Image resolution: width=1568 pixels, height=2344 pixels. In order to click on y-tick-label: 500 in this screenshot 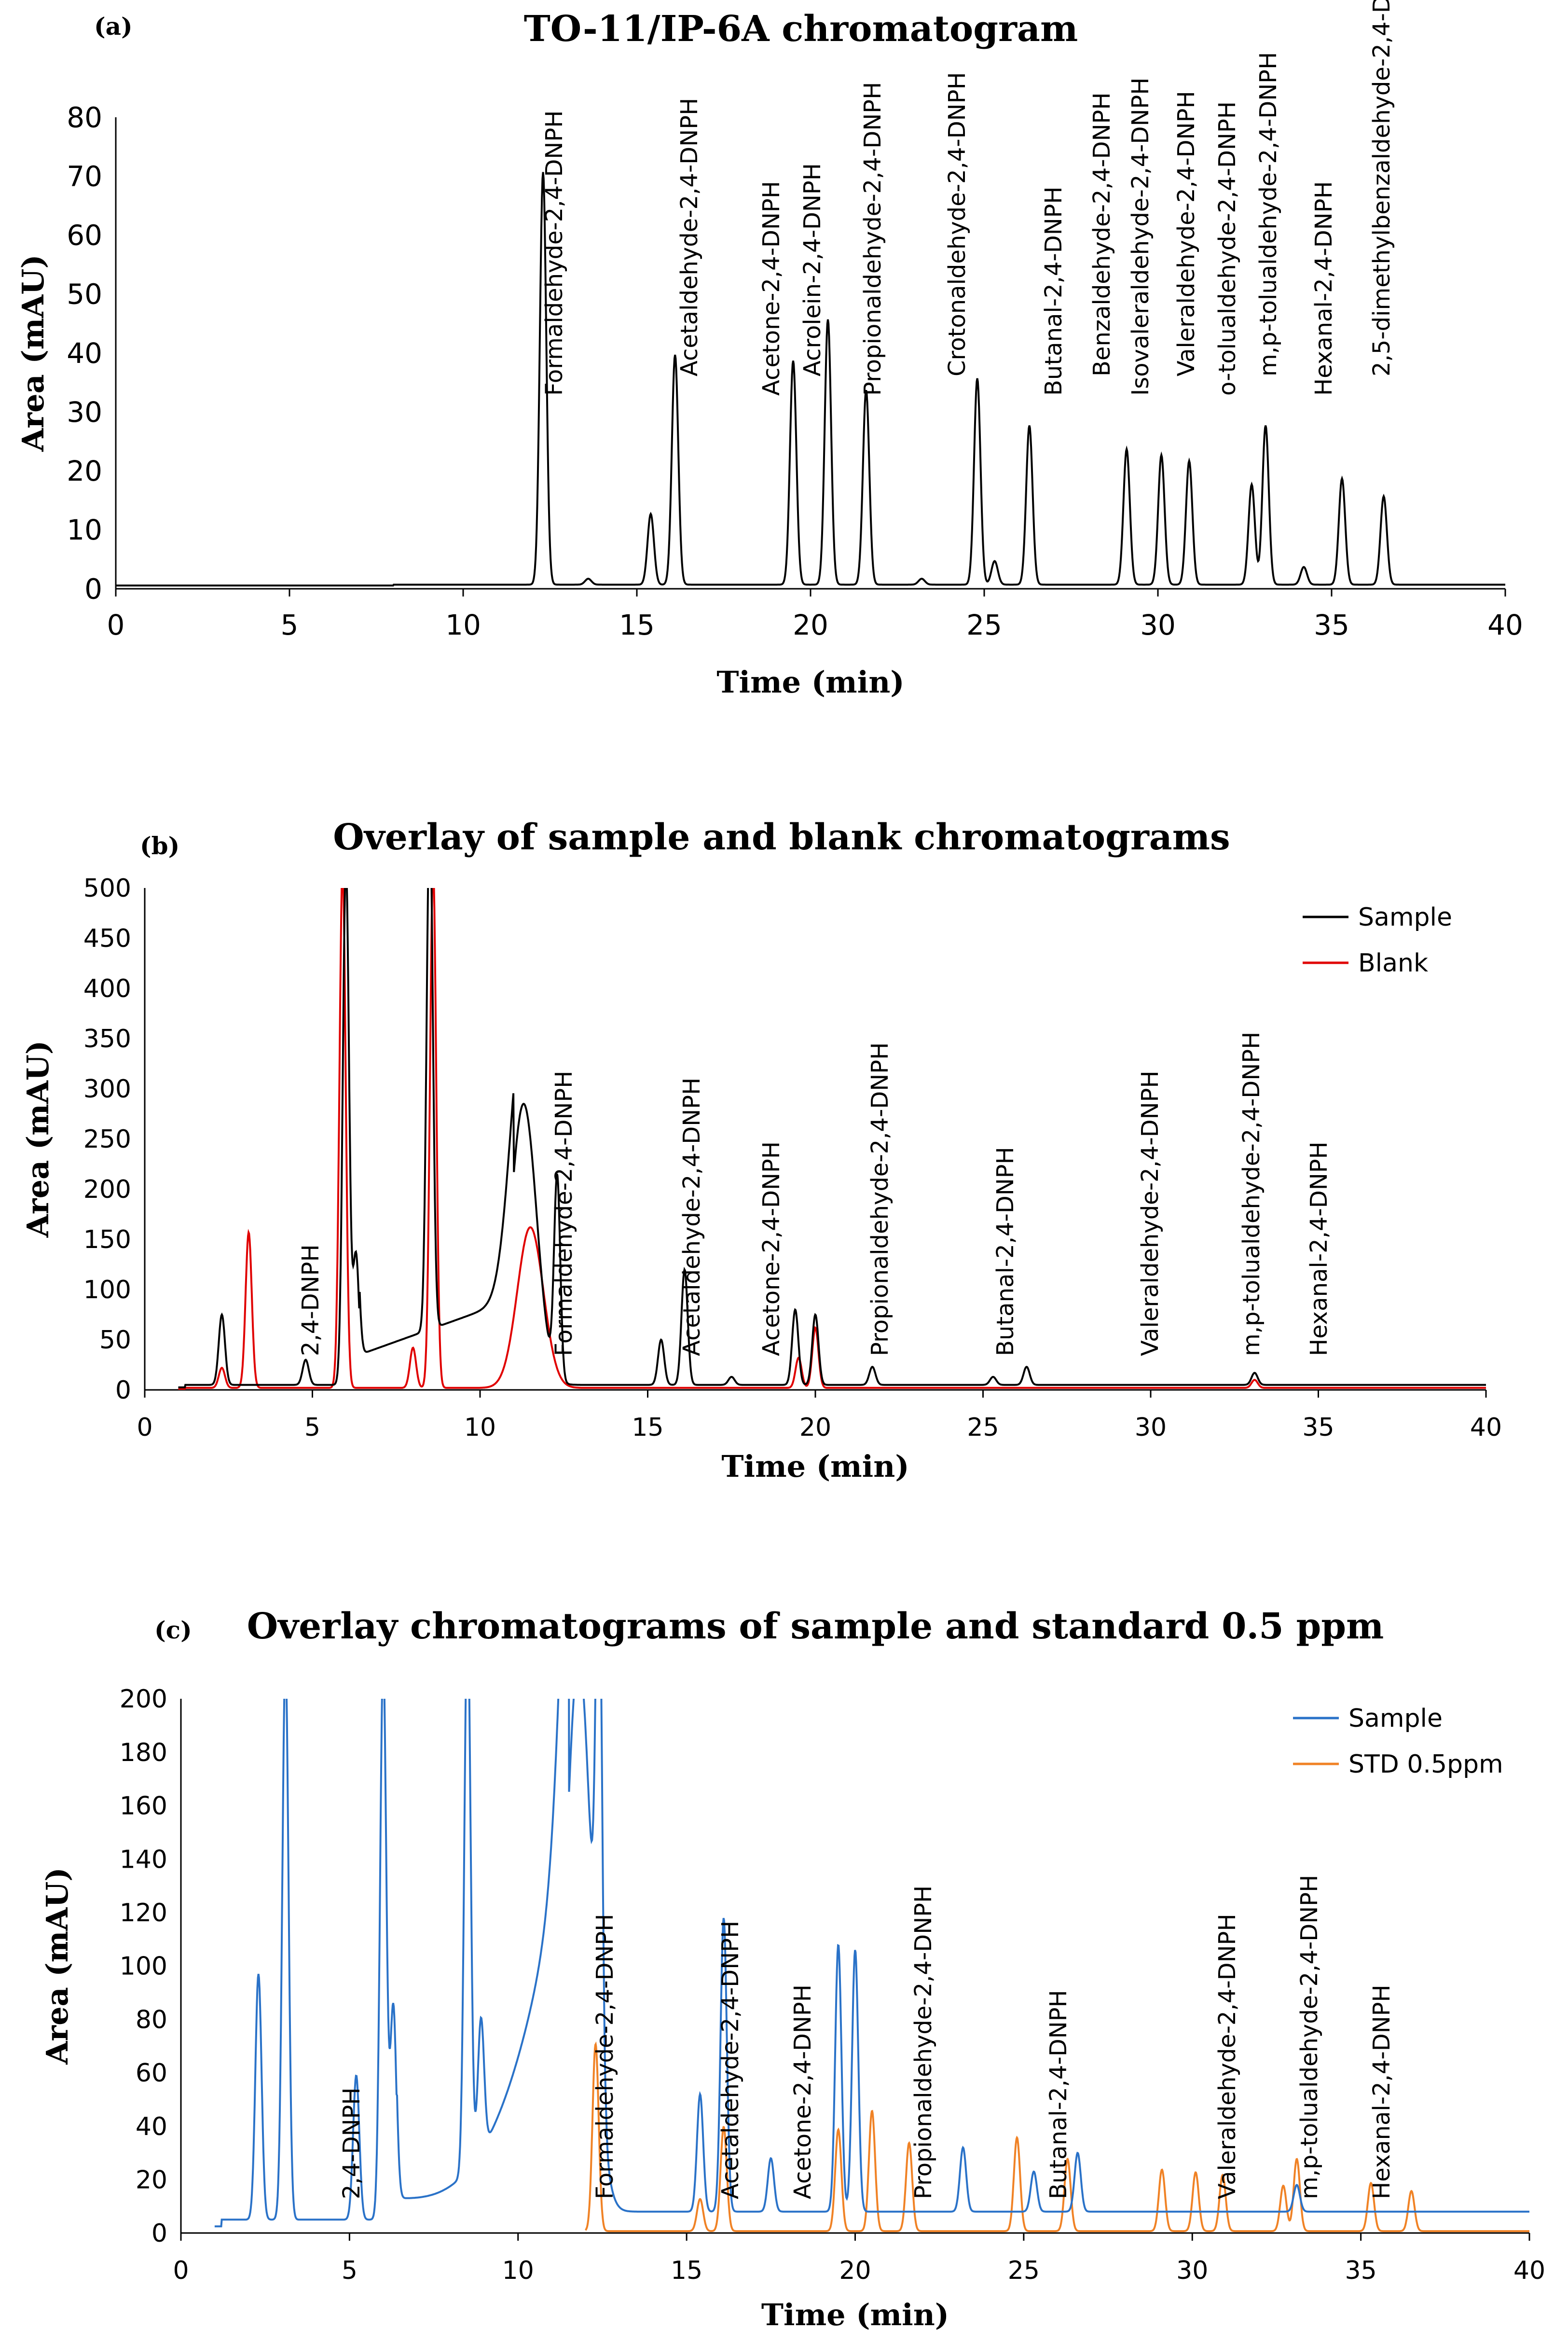, I will do `click(107, 888)`.